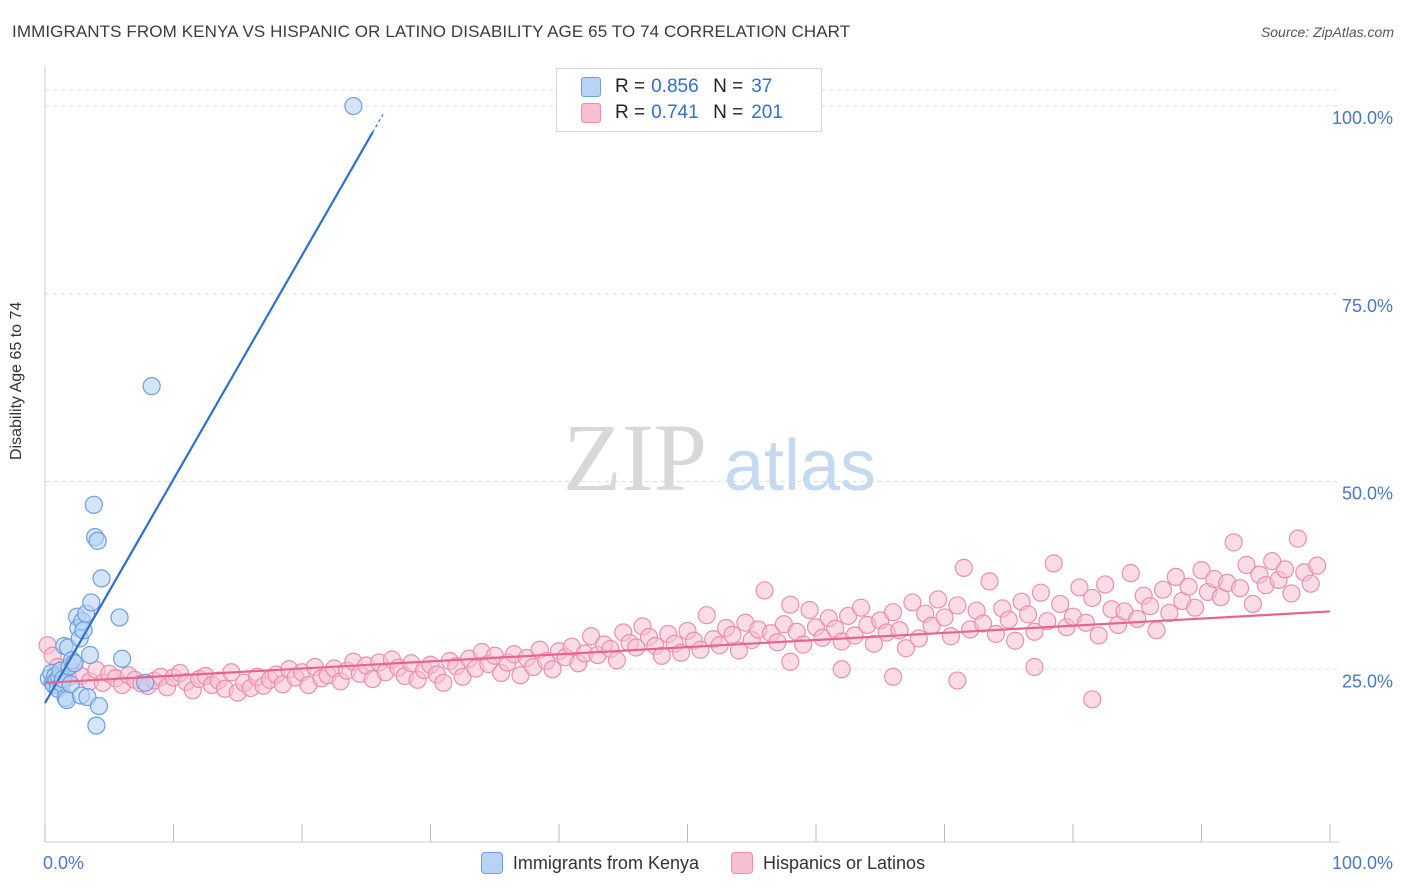 The height and width of the screenshot is (892, 1406). I want to click on y-tick-label-100: 100.0%, so click(1362, 118).